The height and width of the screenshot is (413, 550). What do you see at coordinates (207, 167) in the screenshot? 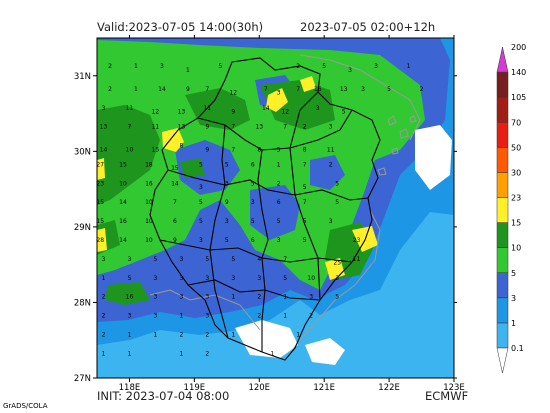
I see `field-3mm-patch-a` at bounding box center [207, 167].